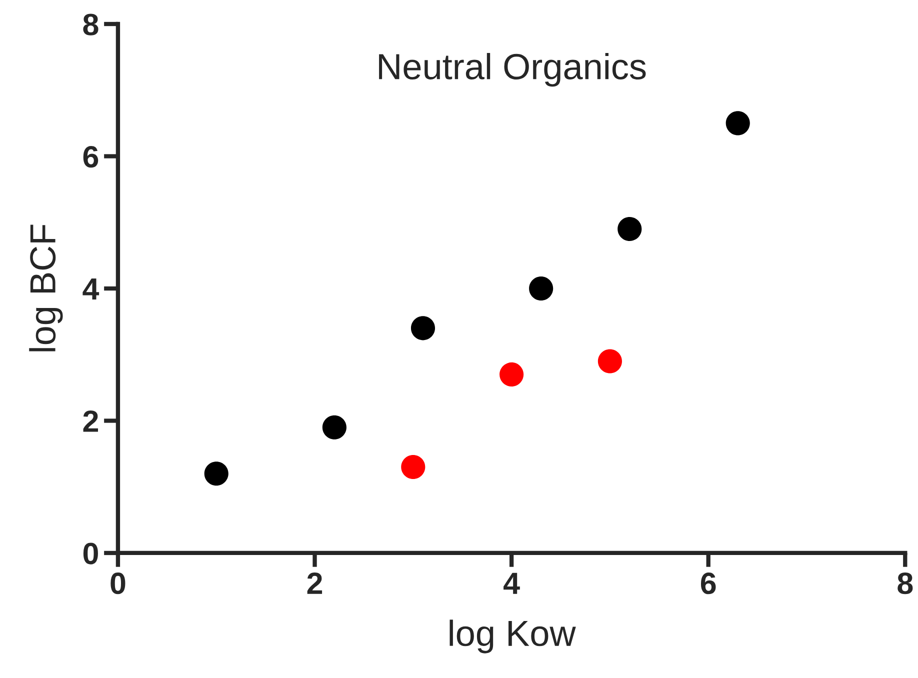 The height and width of the screenshot is (678, 918). What do you see at coordinates (90, 157) in the screenshot?
I see `y-tick-label: 6` at bounding box center [90, 157].